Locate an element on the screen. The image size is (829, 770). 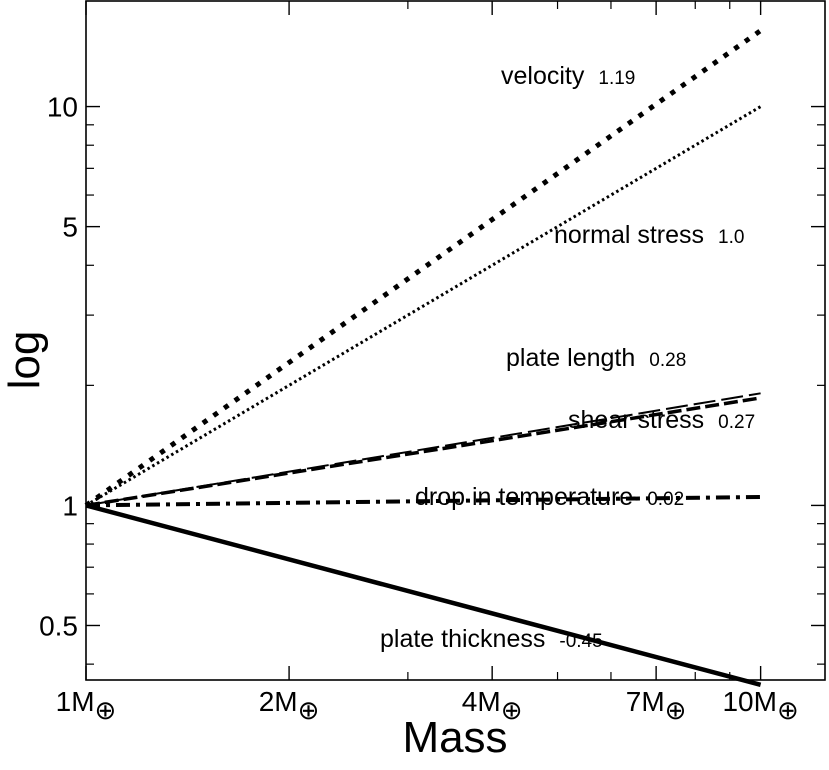
series-label-shear-stress: shear stress 0.27 is located at coordinates (661, 420).